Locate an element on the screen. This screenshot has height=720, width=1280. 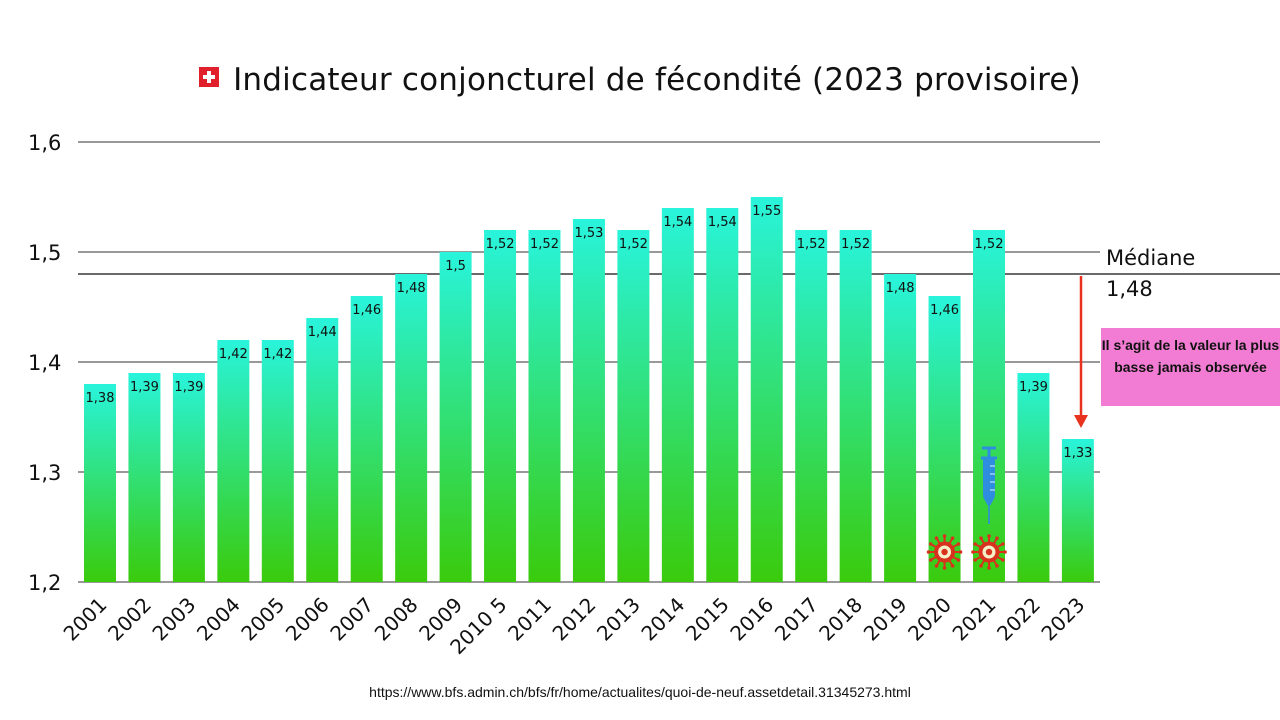
x-tick-label: 2014 is located at coordinates (662, 619).